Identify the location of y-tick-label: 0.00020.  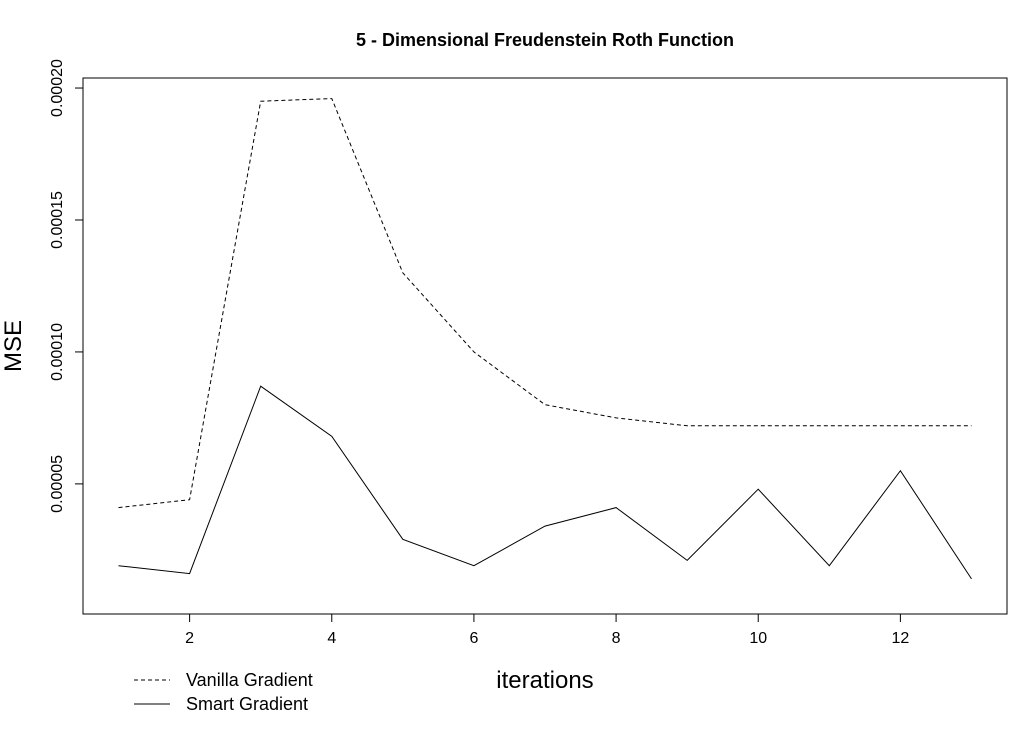
(57, 88).